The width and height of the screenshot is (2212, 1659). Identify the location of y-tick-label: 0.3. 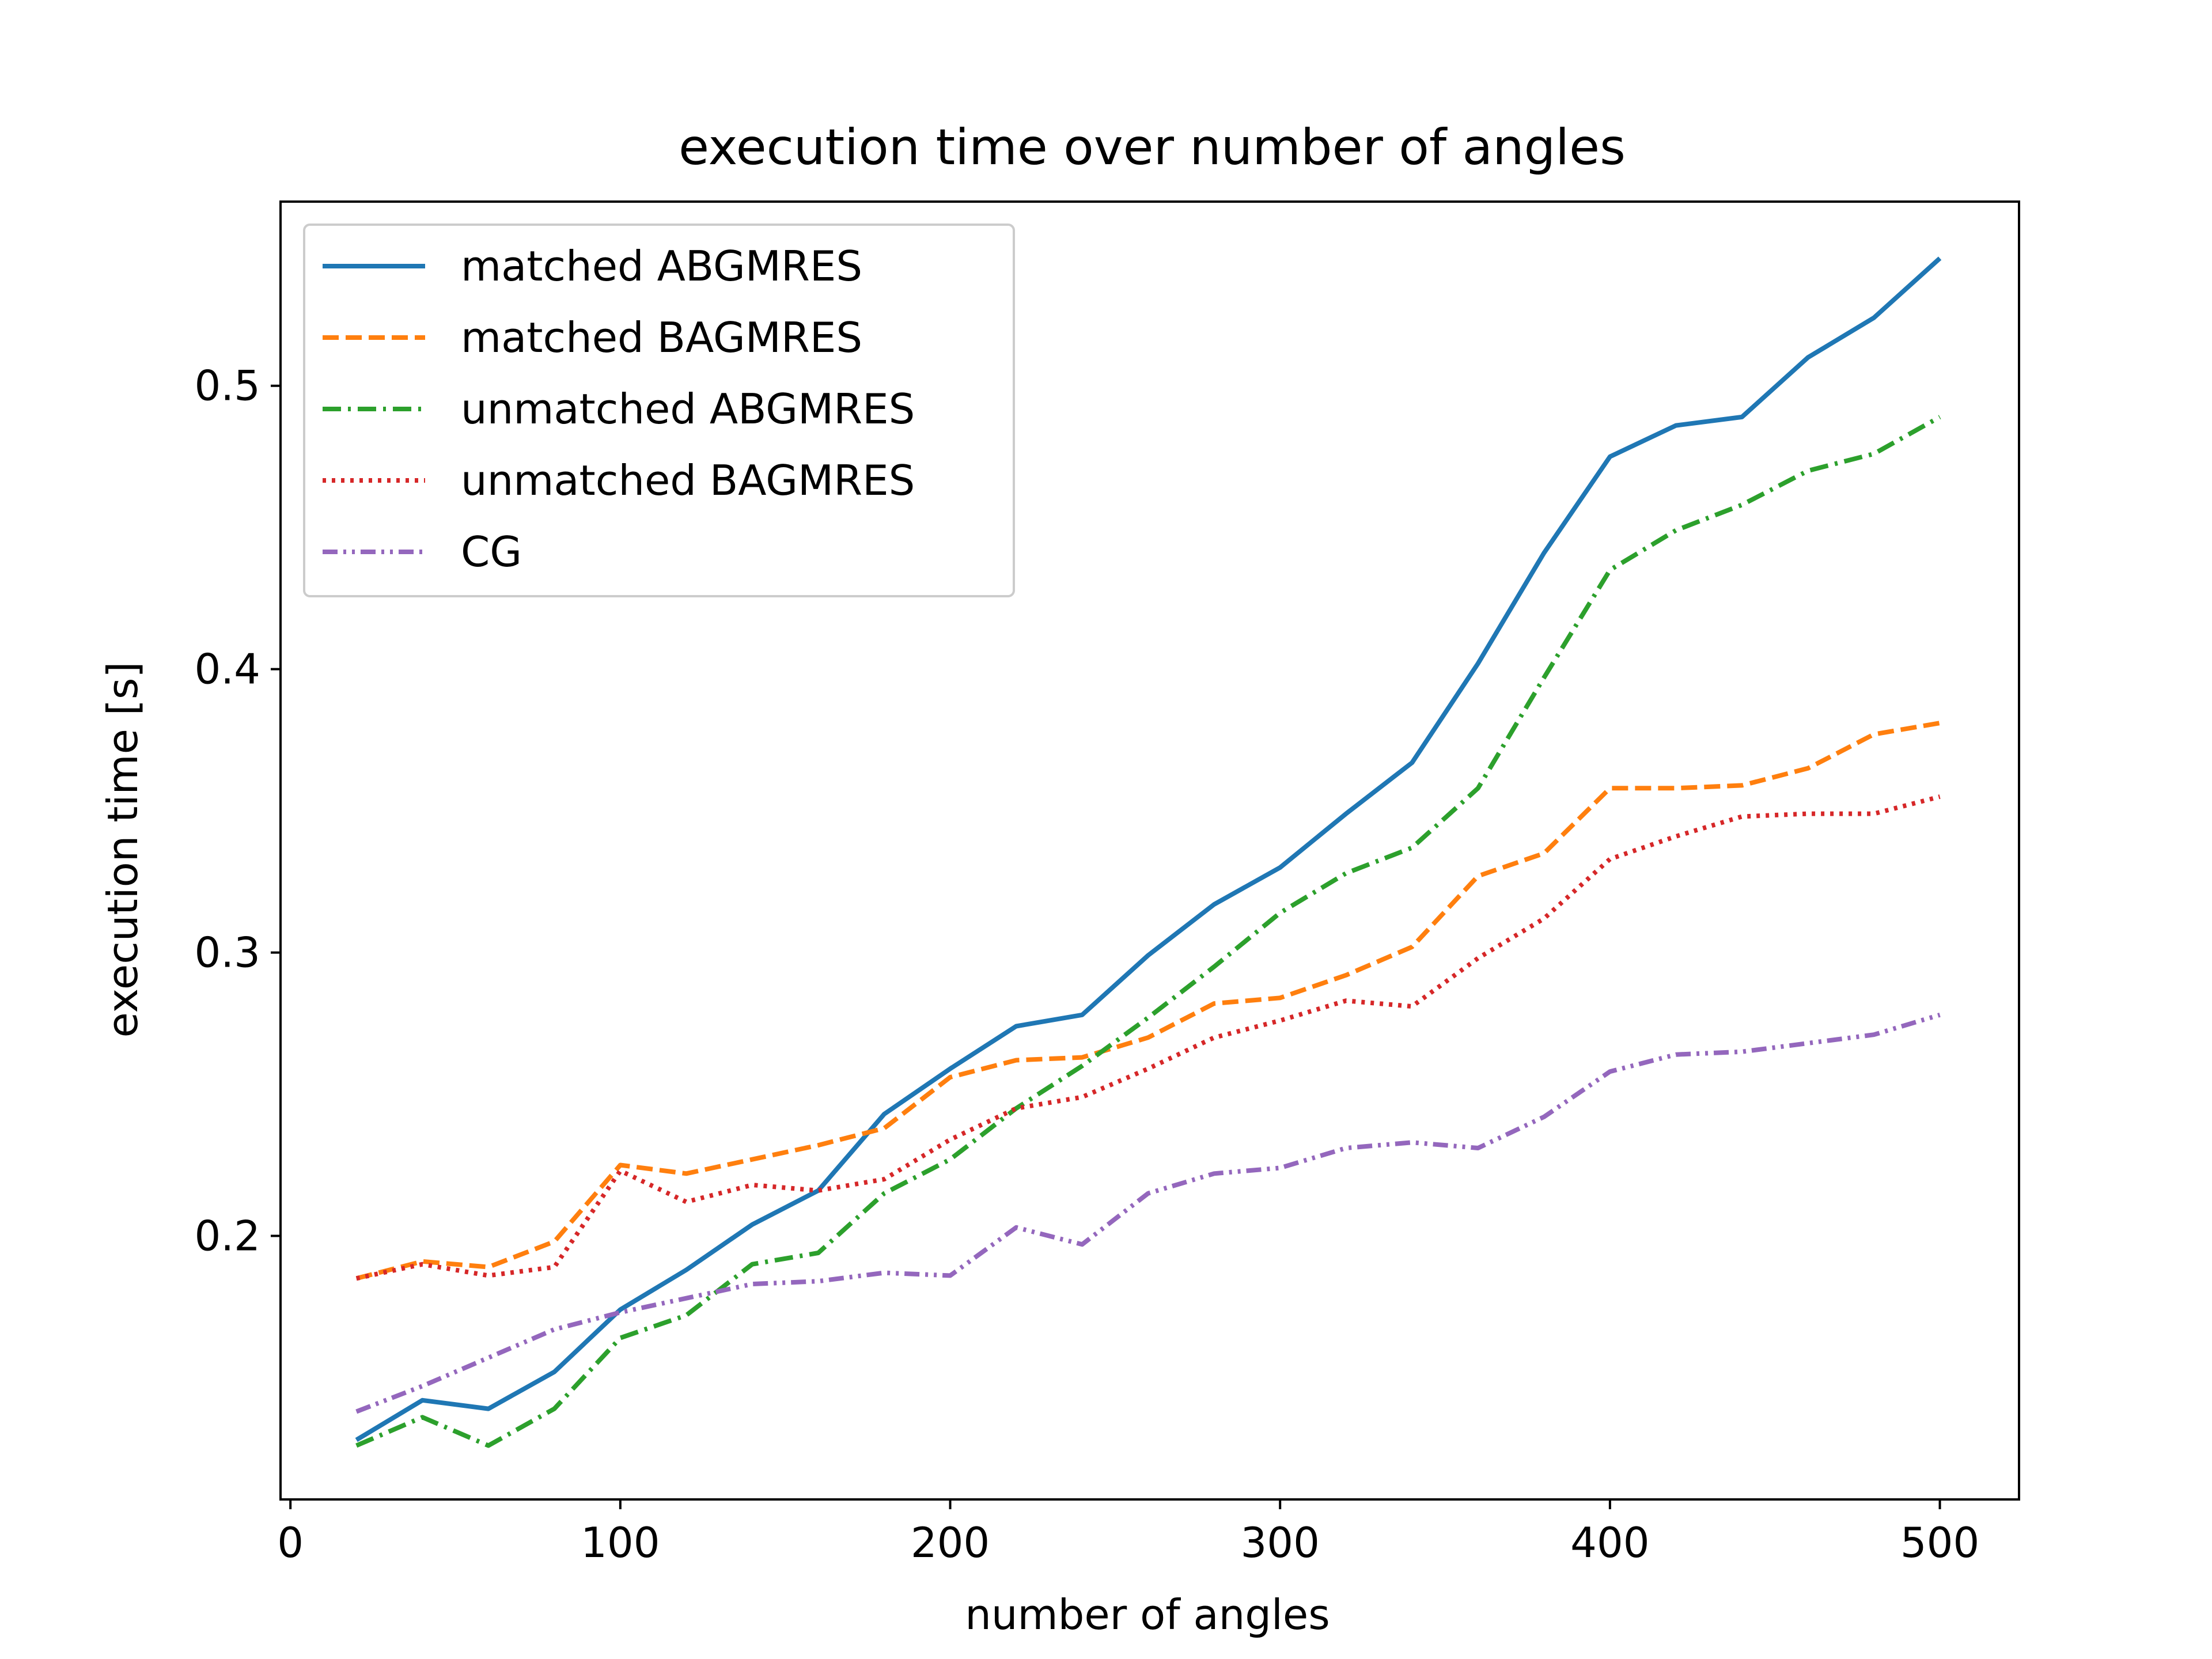
(227, 953).